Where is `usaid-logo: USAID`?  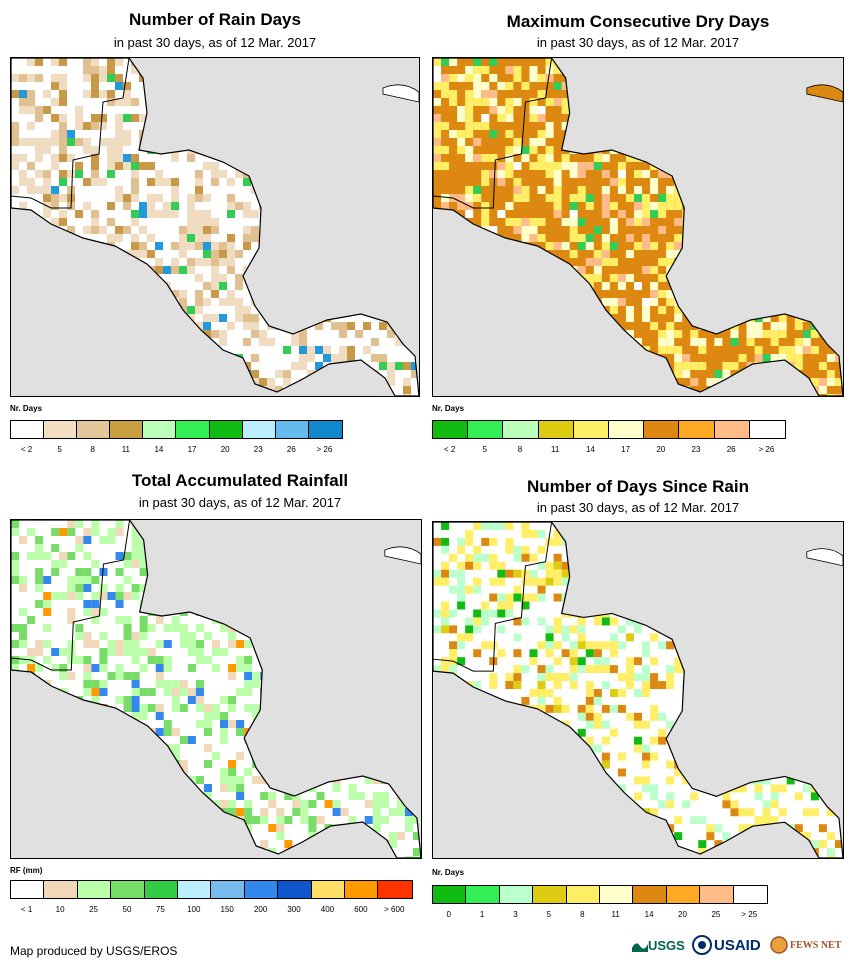 usaid-logo: USAID is located at coordinates (729, 945).